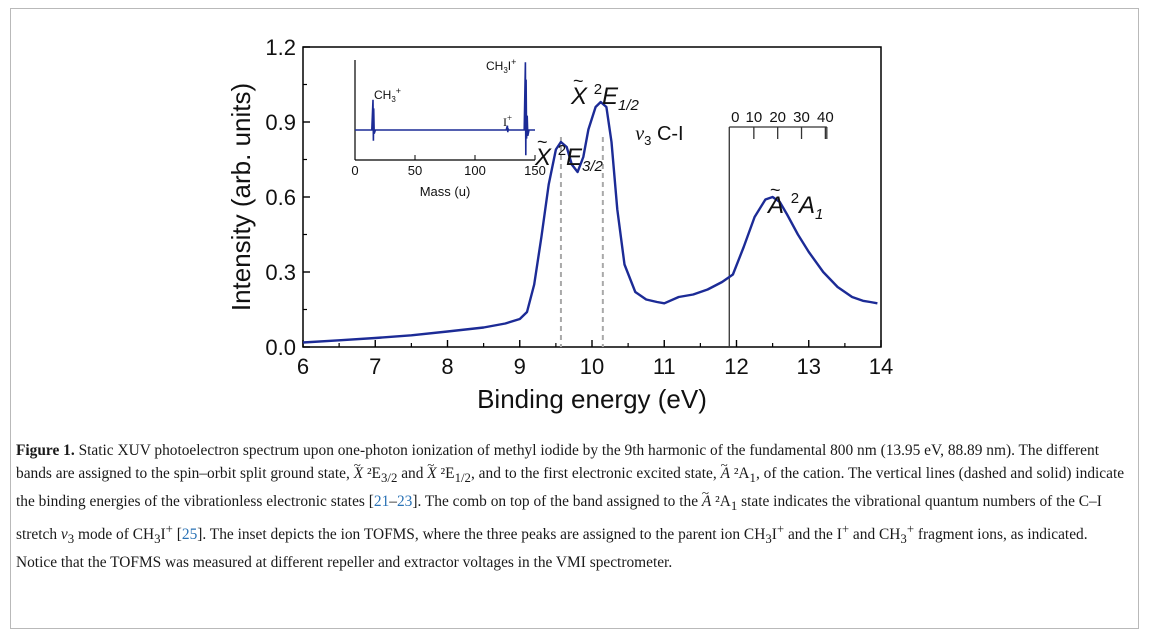 The image size is (1151, 637). Describe the element at coordinates (45, 450) in the screenshot. I see `caption-label: Figure 1.` at that location.